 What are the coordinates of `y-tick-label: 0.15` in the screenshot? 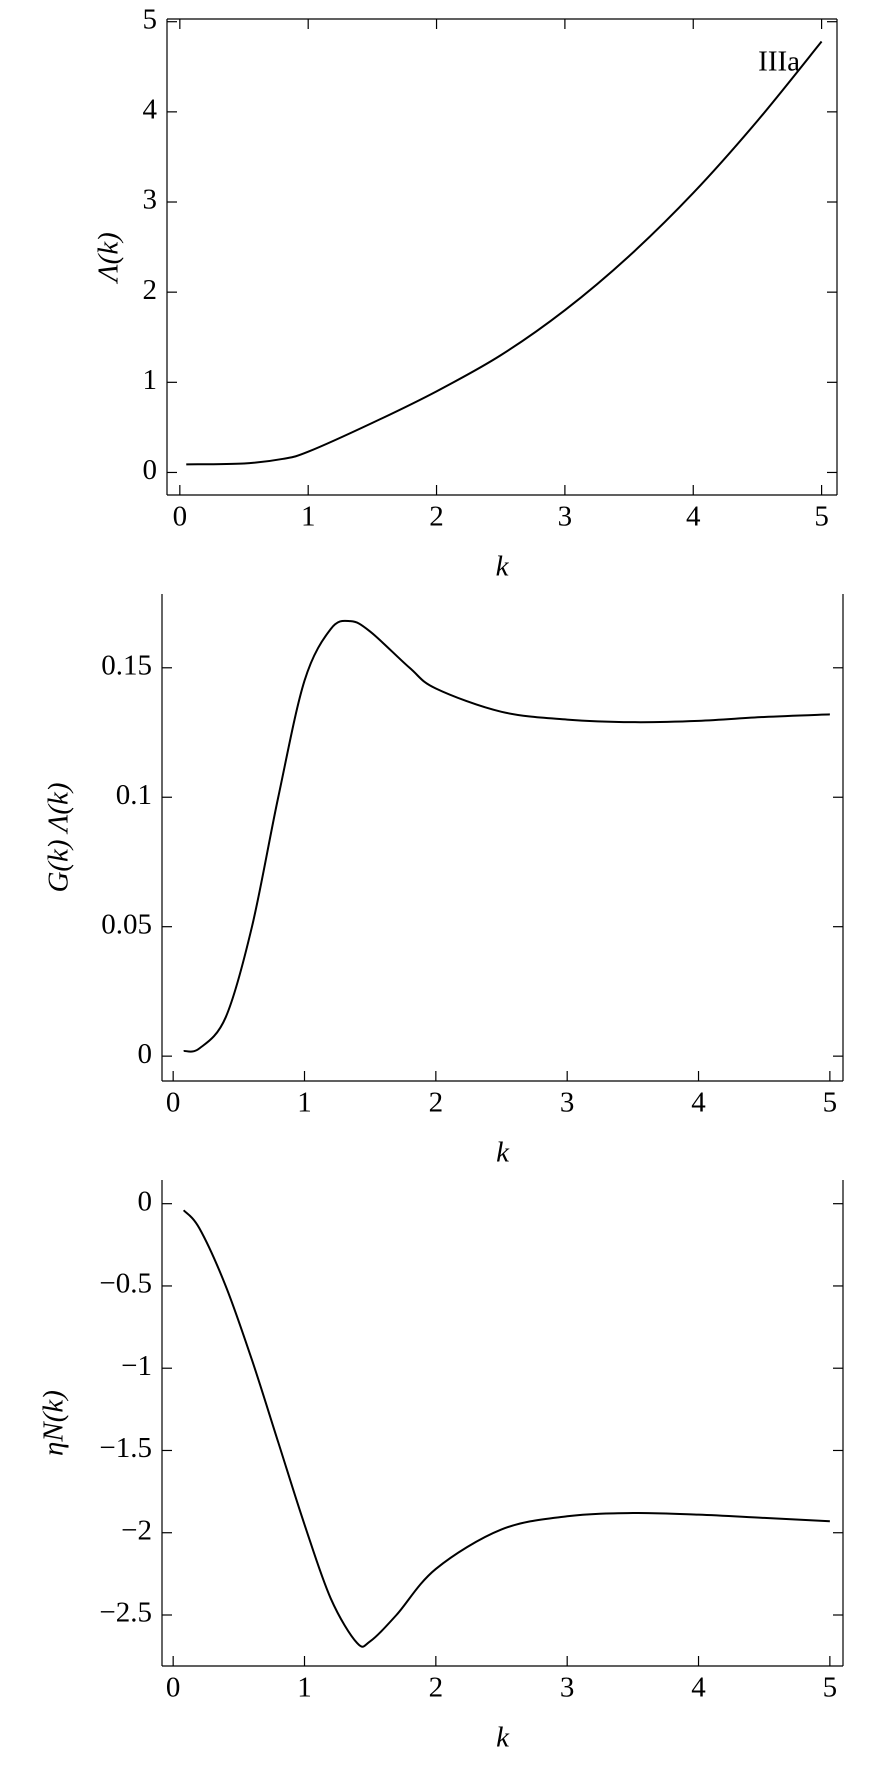 It's located at (126, 665).